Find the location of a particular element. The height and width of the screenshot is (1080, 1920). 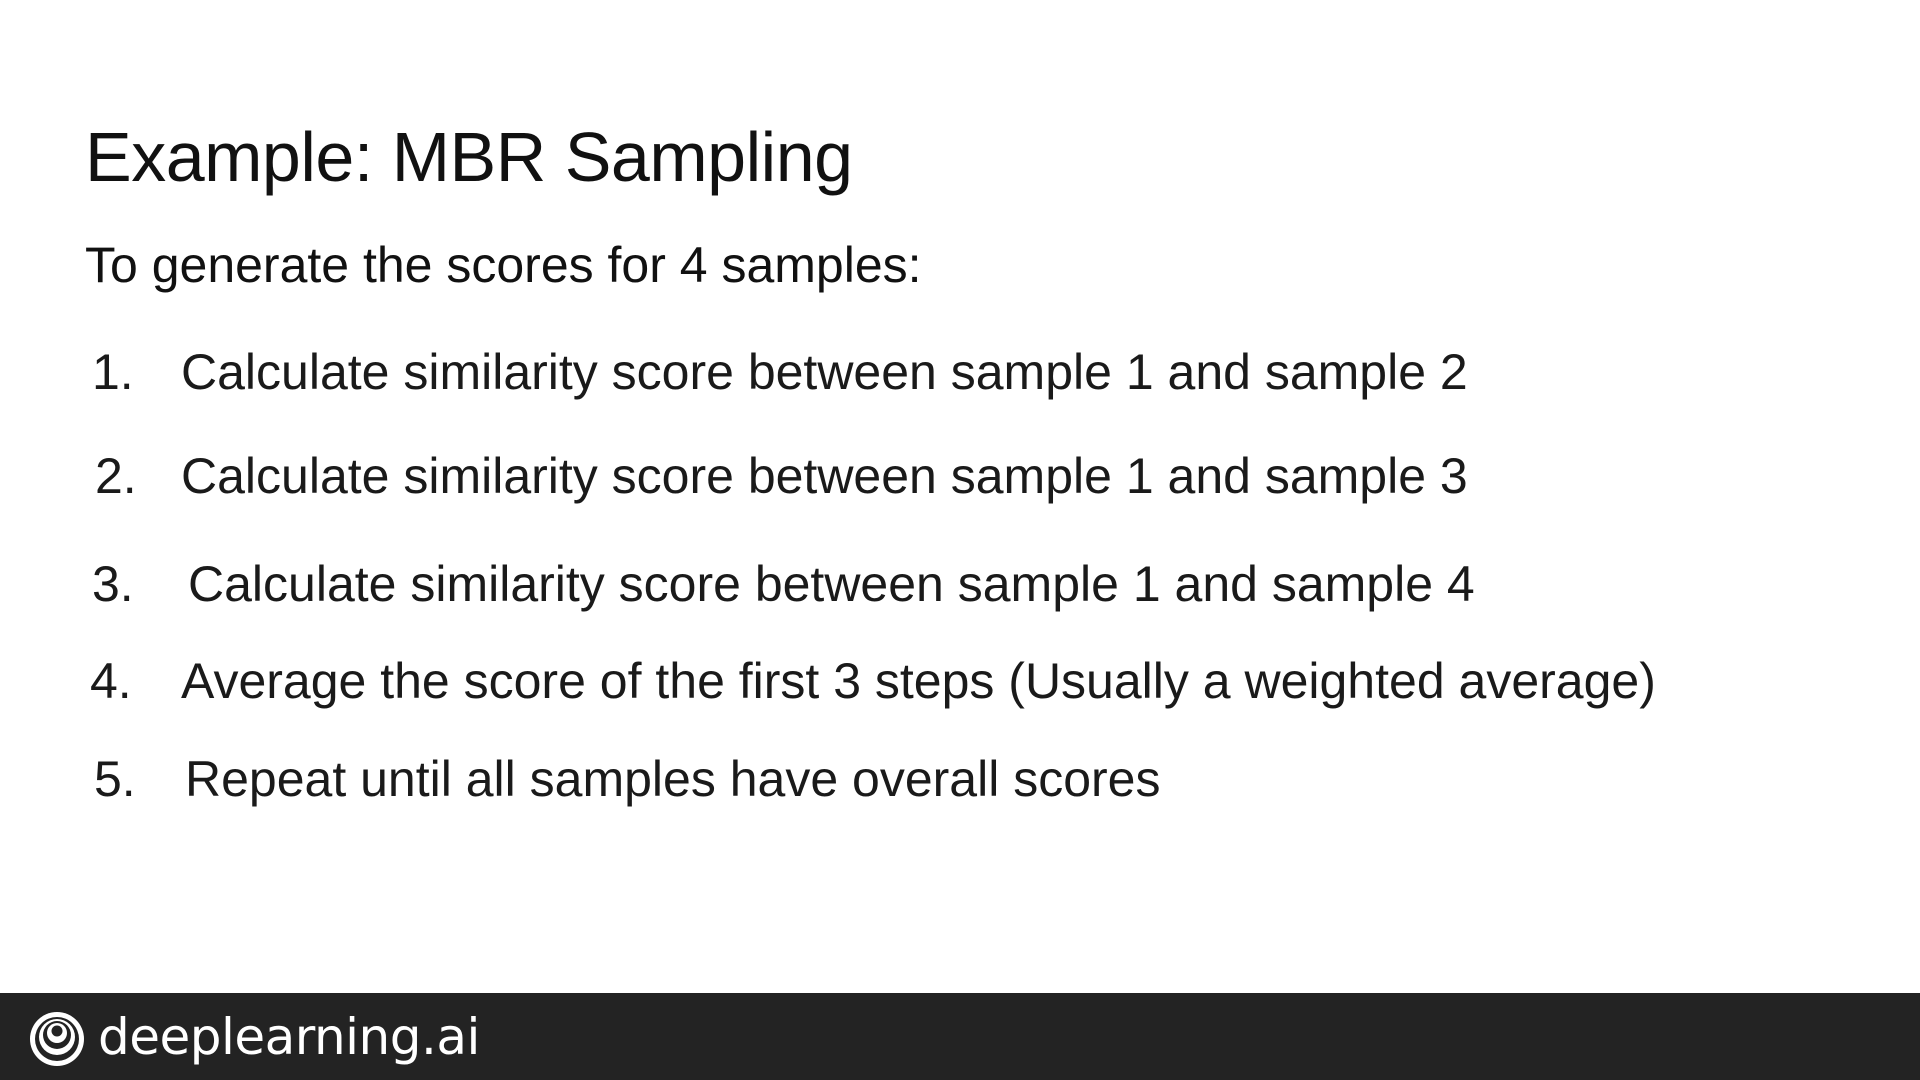

deeplearning-logo-icon is located at coordinates (57, 1039).